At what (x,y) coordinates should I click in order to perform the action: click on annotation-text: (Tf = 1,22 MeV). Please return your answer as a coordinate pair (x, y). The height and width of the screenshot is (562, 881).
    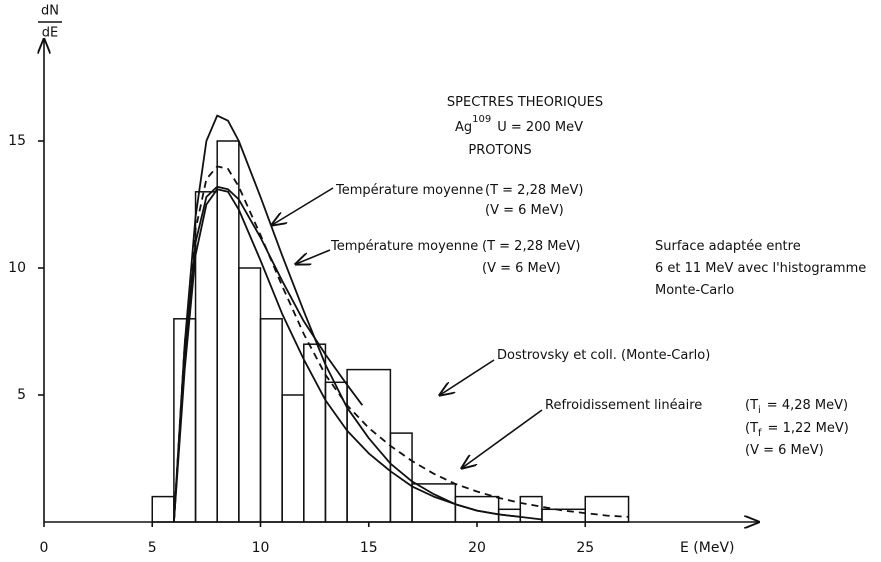
    Looking at the image, I should click on (797, 430).